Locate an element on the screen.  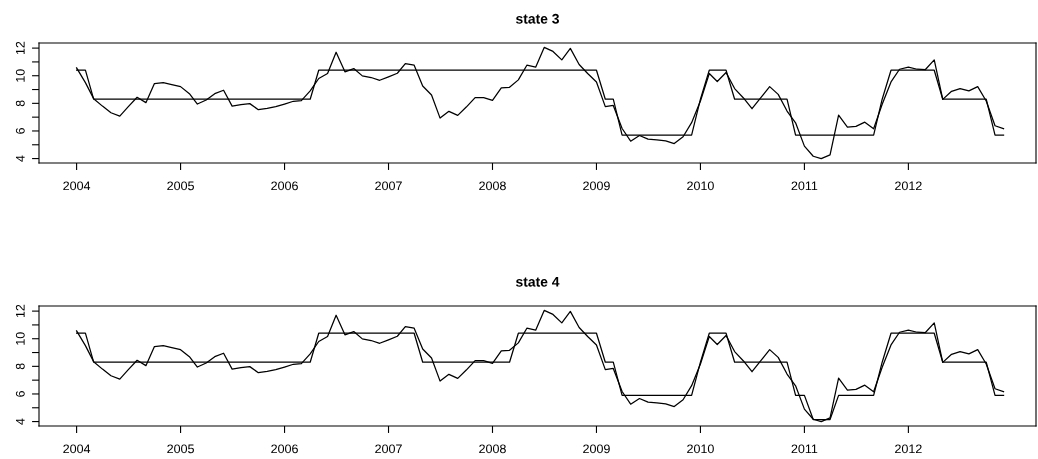
chart-title: state 4 is located at coordinates (537, 282).